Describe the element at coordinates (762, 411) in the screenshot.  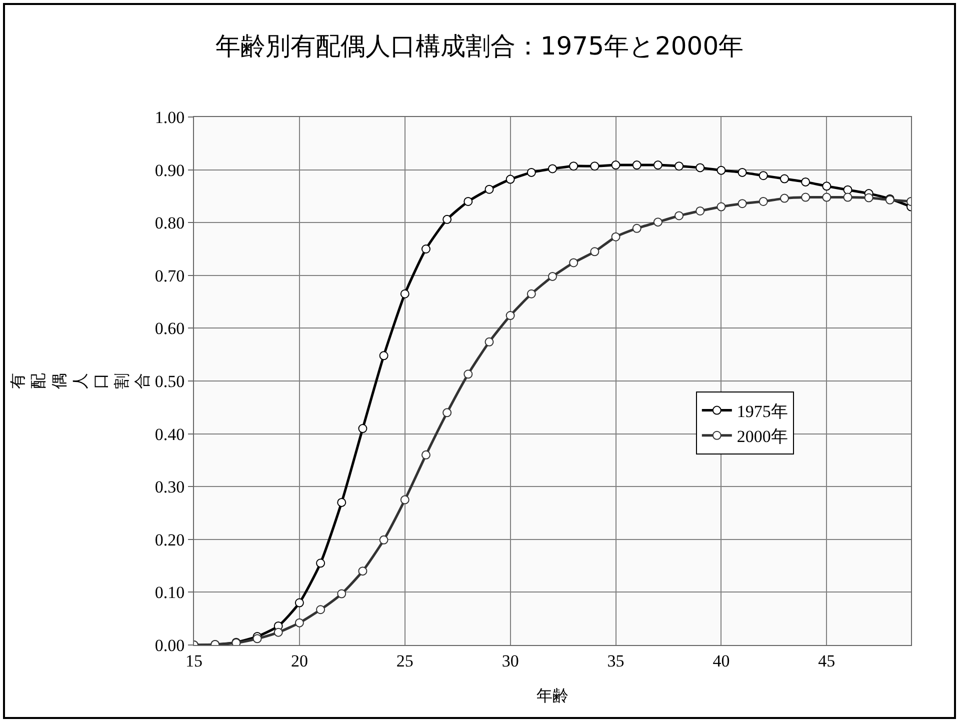
I see `legend-label: 1975年` at that location.